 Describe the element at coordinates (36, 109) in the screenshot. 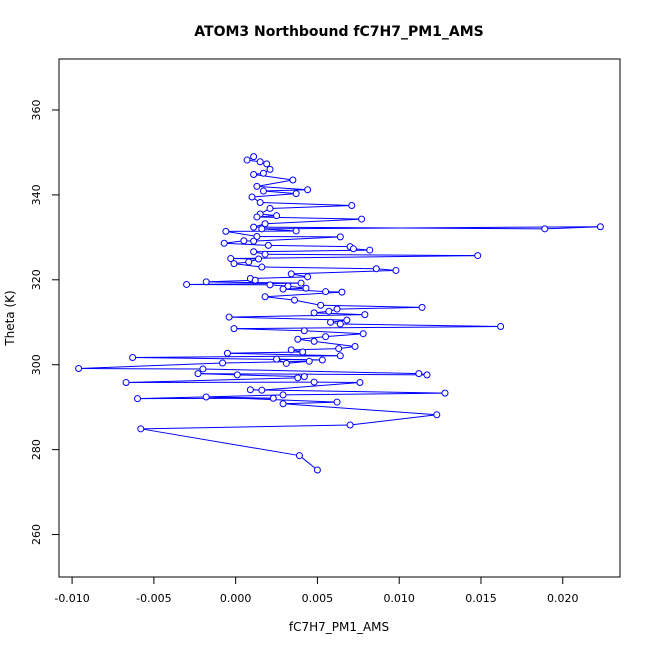

I see `y-tick-label: 360` at that location.